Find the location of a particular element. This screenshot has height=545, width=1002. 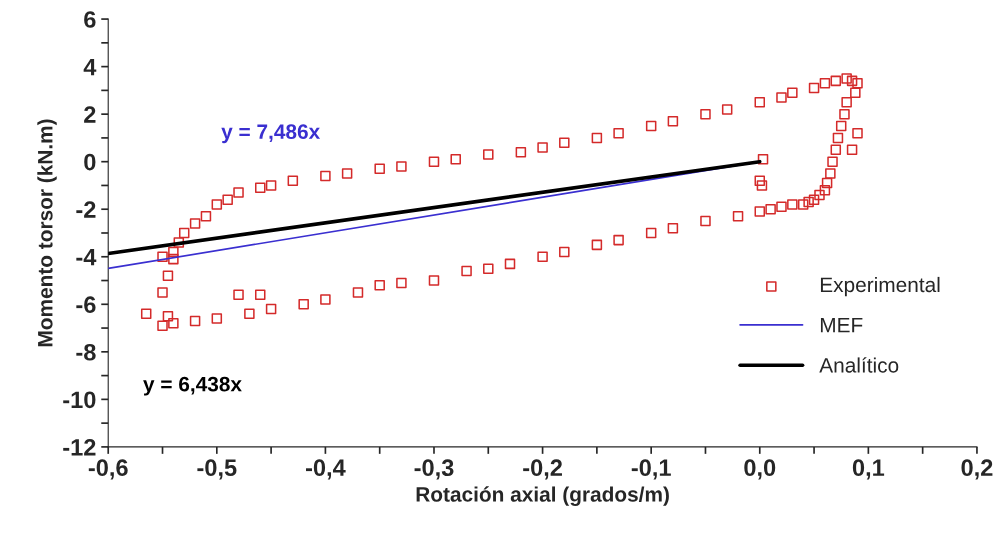

x-tick-label: 0,1 is located at coordinates (868, 469).